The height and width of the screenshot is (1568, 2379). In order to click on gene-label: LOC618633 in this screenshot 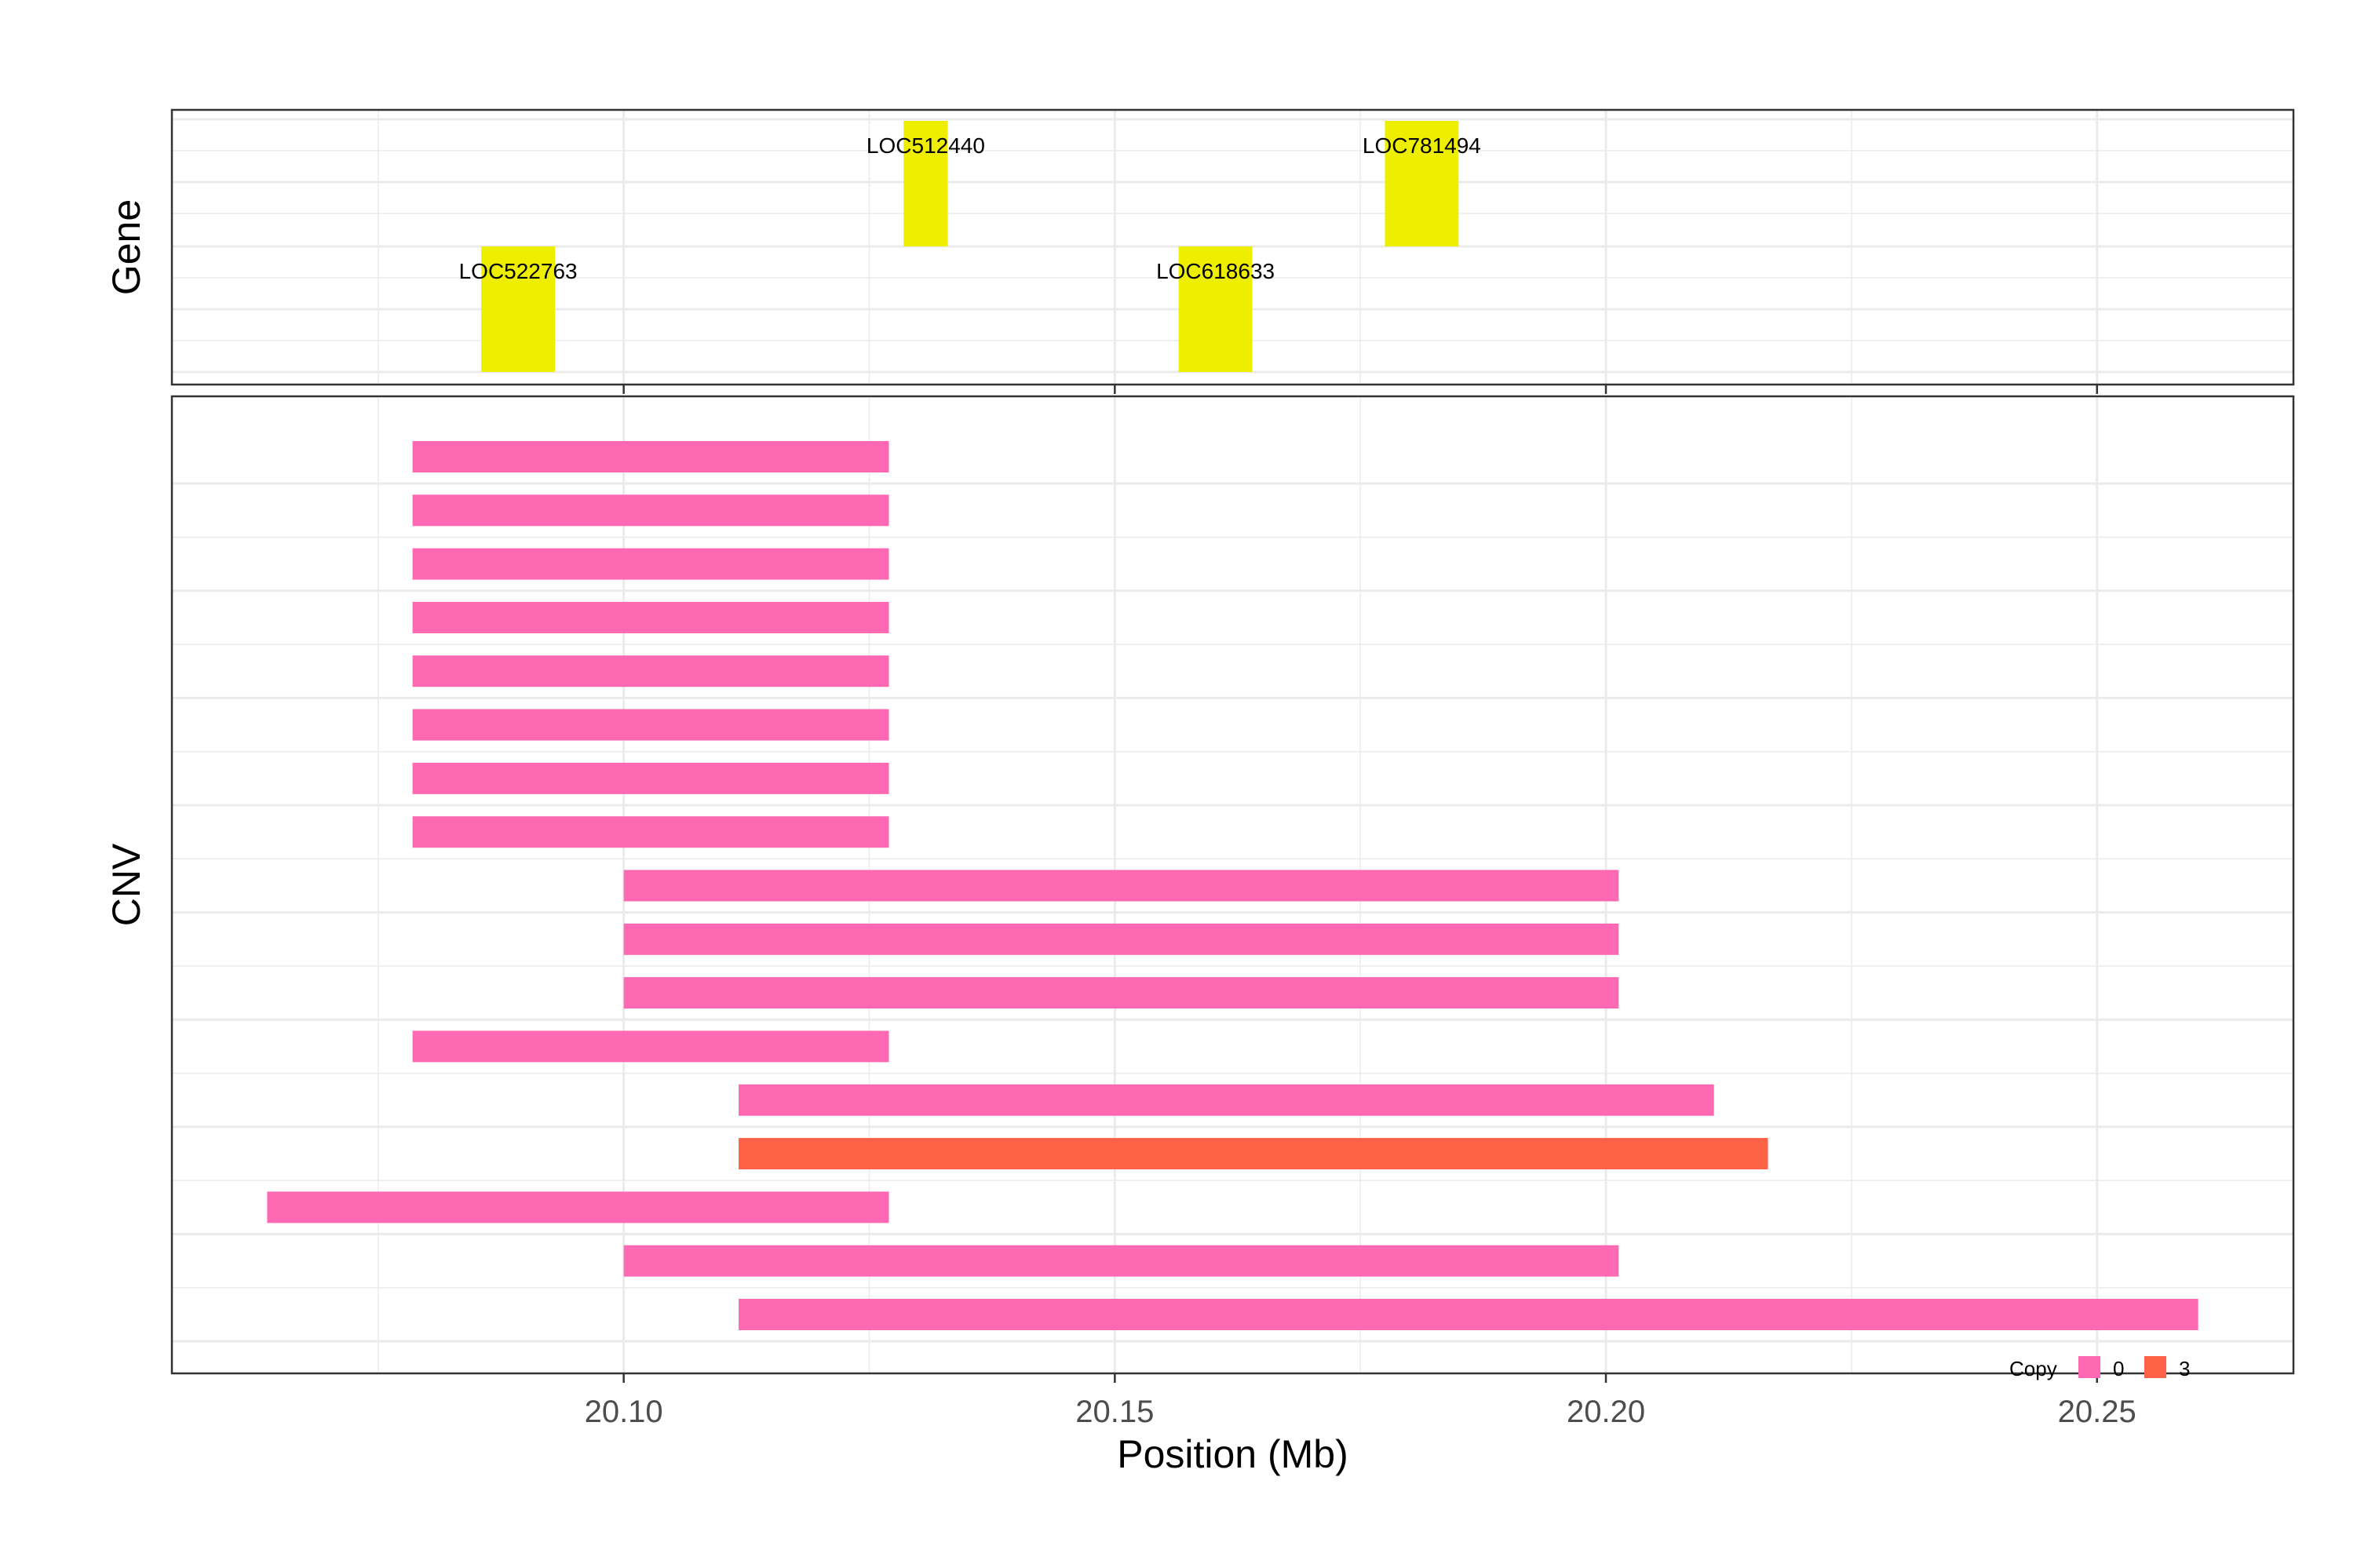, I will do `click(1215, 271)`.